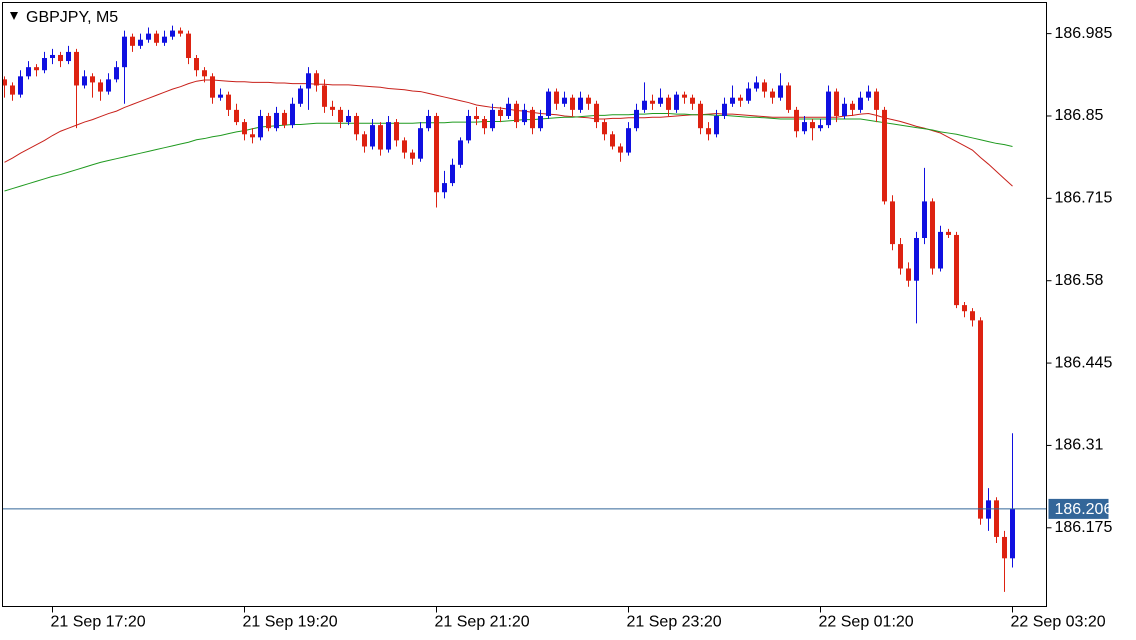  What do you see at coordinates (98, 622) in the screenshot?
I see `x-tick-label: 21 Sep 17:20` at bounding box center [98, 622].